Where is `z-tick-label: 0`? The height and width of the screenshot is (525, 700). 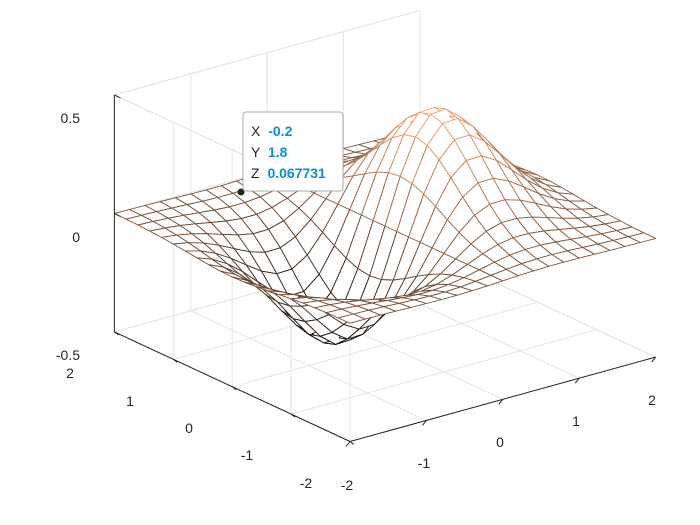 z-tick-label: 0 is located at coordinates (76, 237).